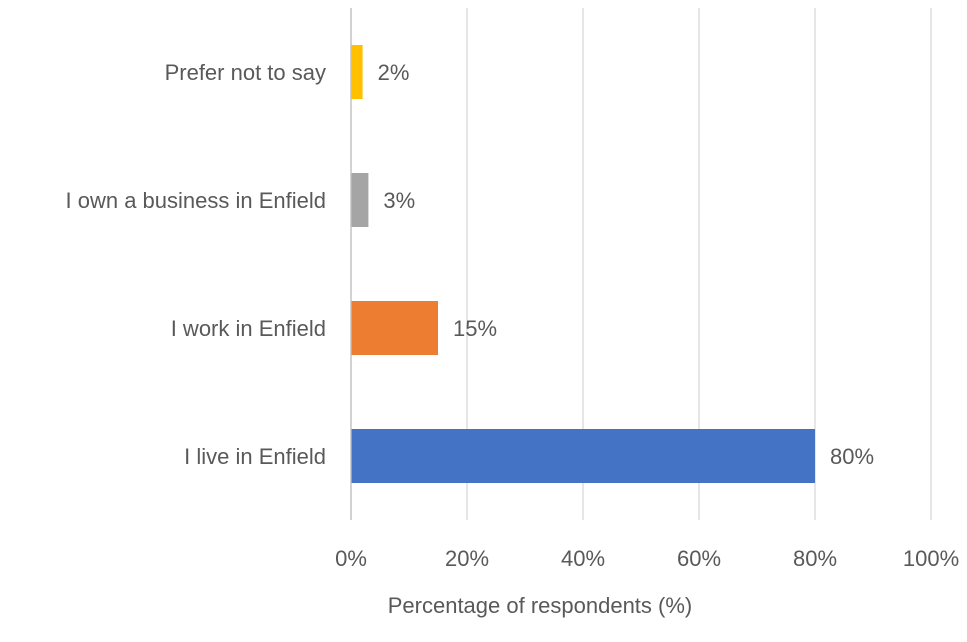  I want to click on category-label: I own a business in Enfield, so click(196, 200).